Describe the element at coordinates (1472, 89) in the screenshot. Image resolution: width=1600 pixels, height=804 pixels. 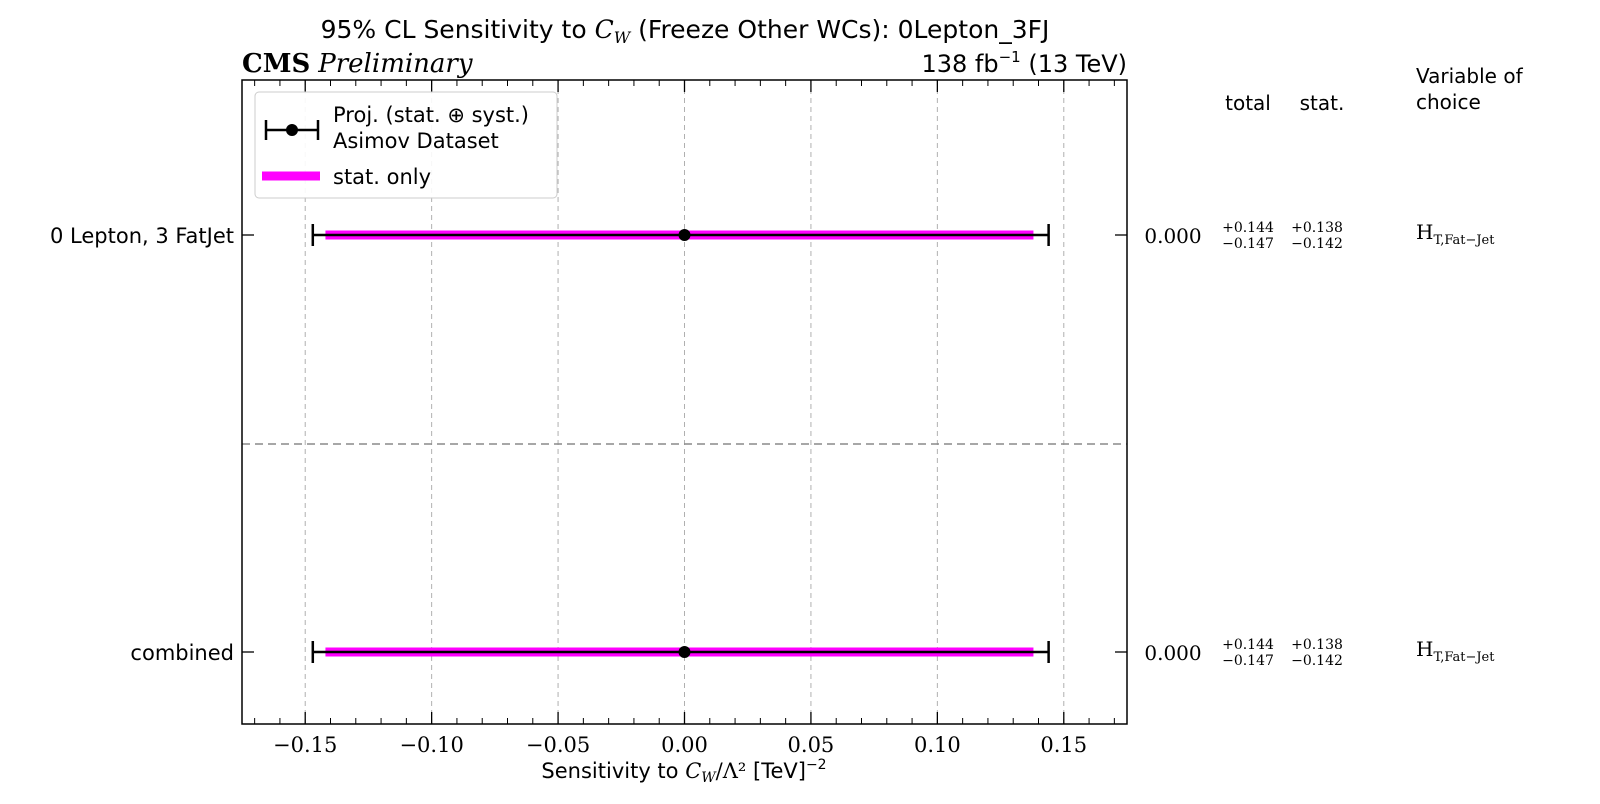
I see `column-header-variable: Variable of choice` at that location.